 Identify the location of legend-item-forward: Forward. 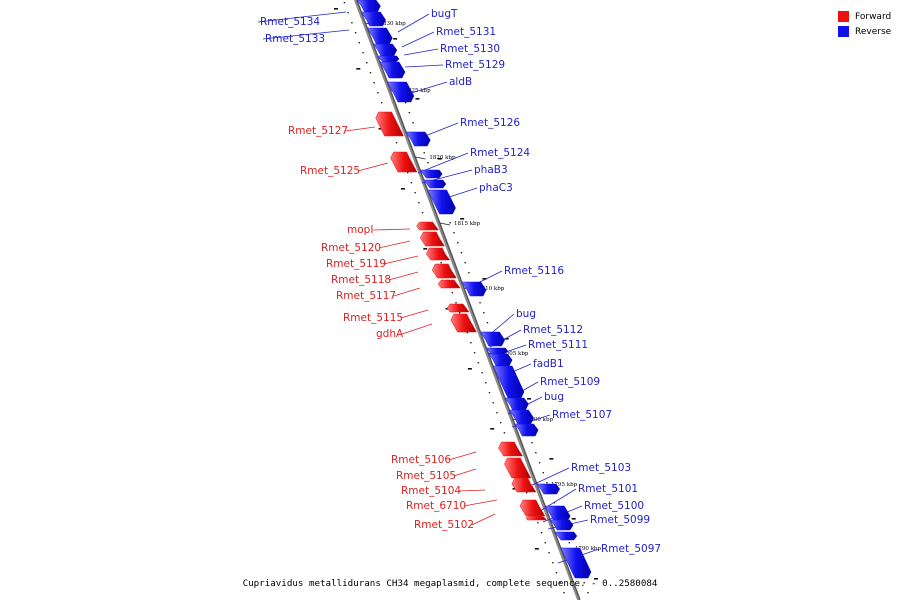
(864, 16).